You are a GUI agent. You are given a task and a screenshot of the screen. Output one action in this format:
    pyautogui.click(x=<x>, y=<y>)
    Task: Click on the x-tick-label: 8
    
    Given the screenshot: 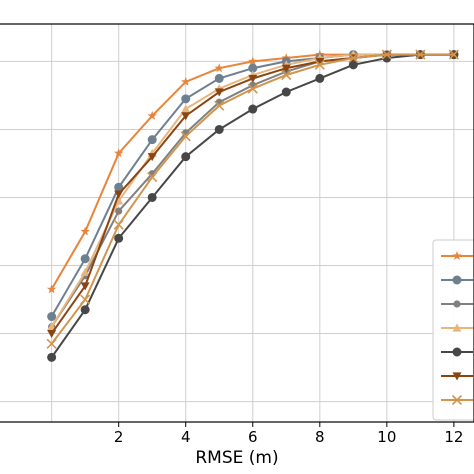 What is the action you would take?
    pyautogui.click(x=320, y=437)
    